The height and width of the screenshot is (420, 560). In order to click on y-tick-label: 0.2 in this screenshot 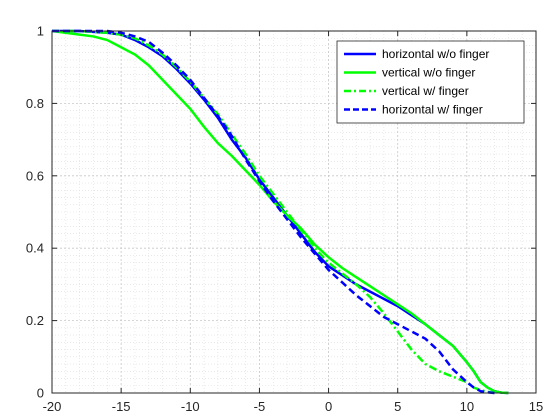, I will do `click(35, 320)`.